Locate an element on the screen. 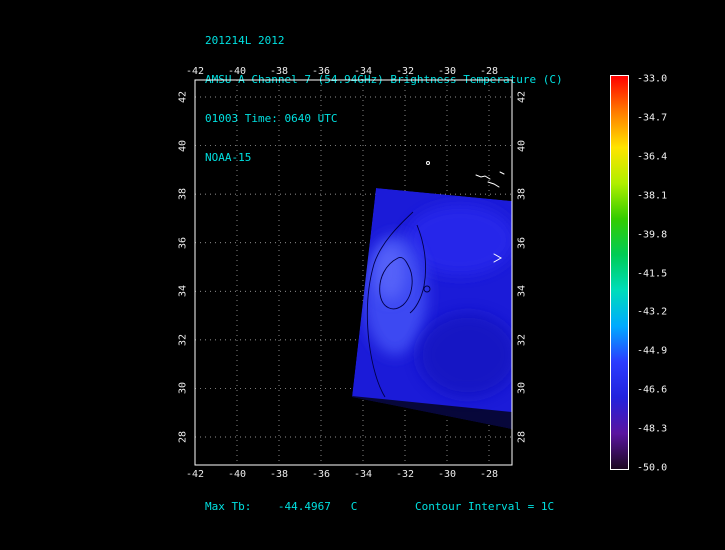  contour-lines is located at coordinates (398, 304).